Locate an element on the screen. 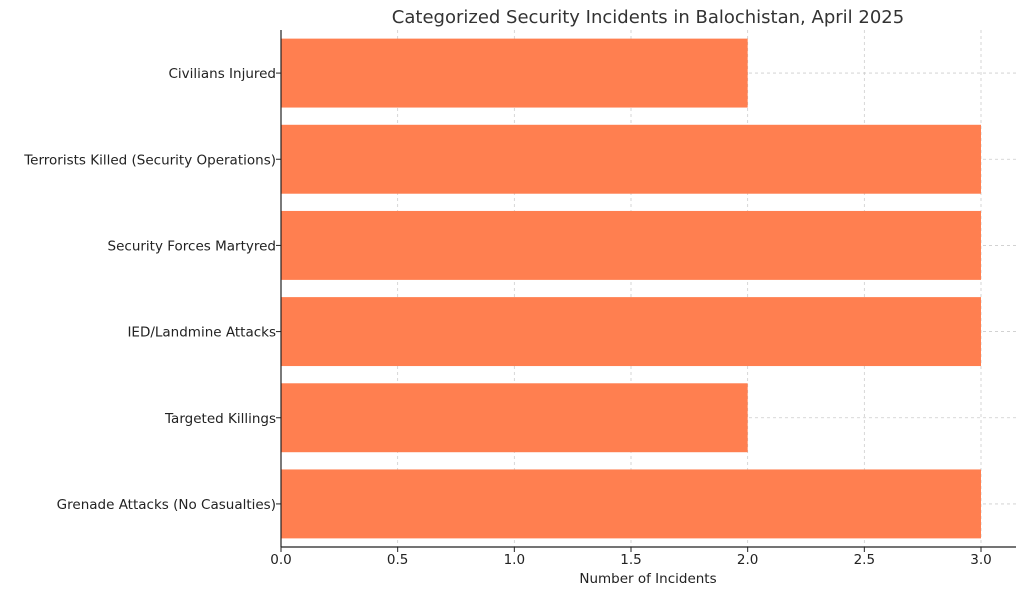 This screenshot has width=1024, height=594. x-tick-label: 0.5 is located at coordinates (397, 560).